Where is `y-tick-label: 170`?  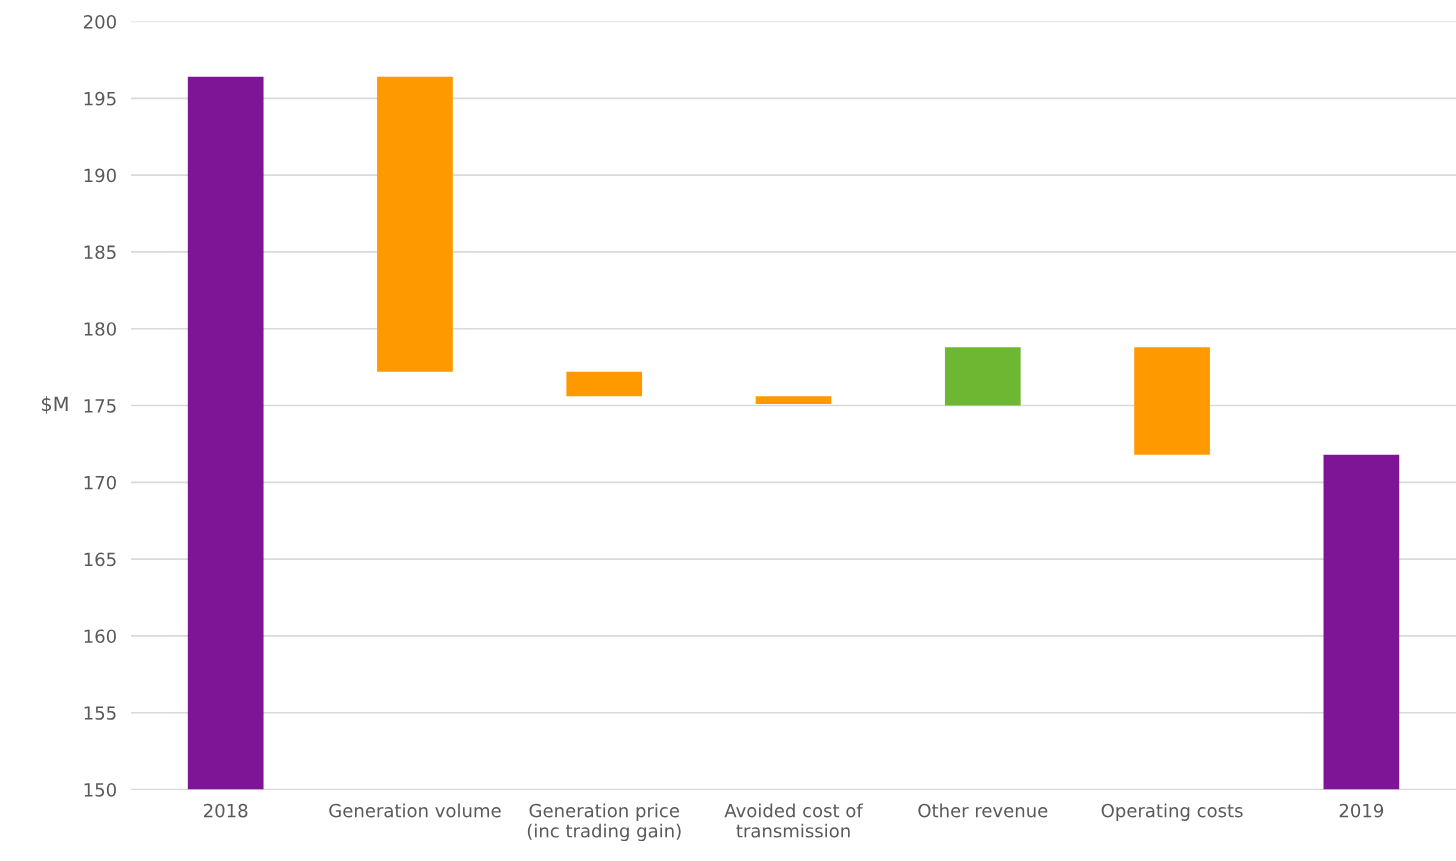
y-tick-label: 170 is located at coordinates (100, 482).